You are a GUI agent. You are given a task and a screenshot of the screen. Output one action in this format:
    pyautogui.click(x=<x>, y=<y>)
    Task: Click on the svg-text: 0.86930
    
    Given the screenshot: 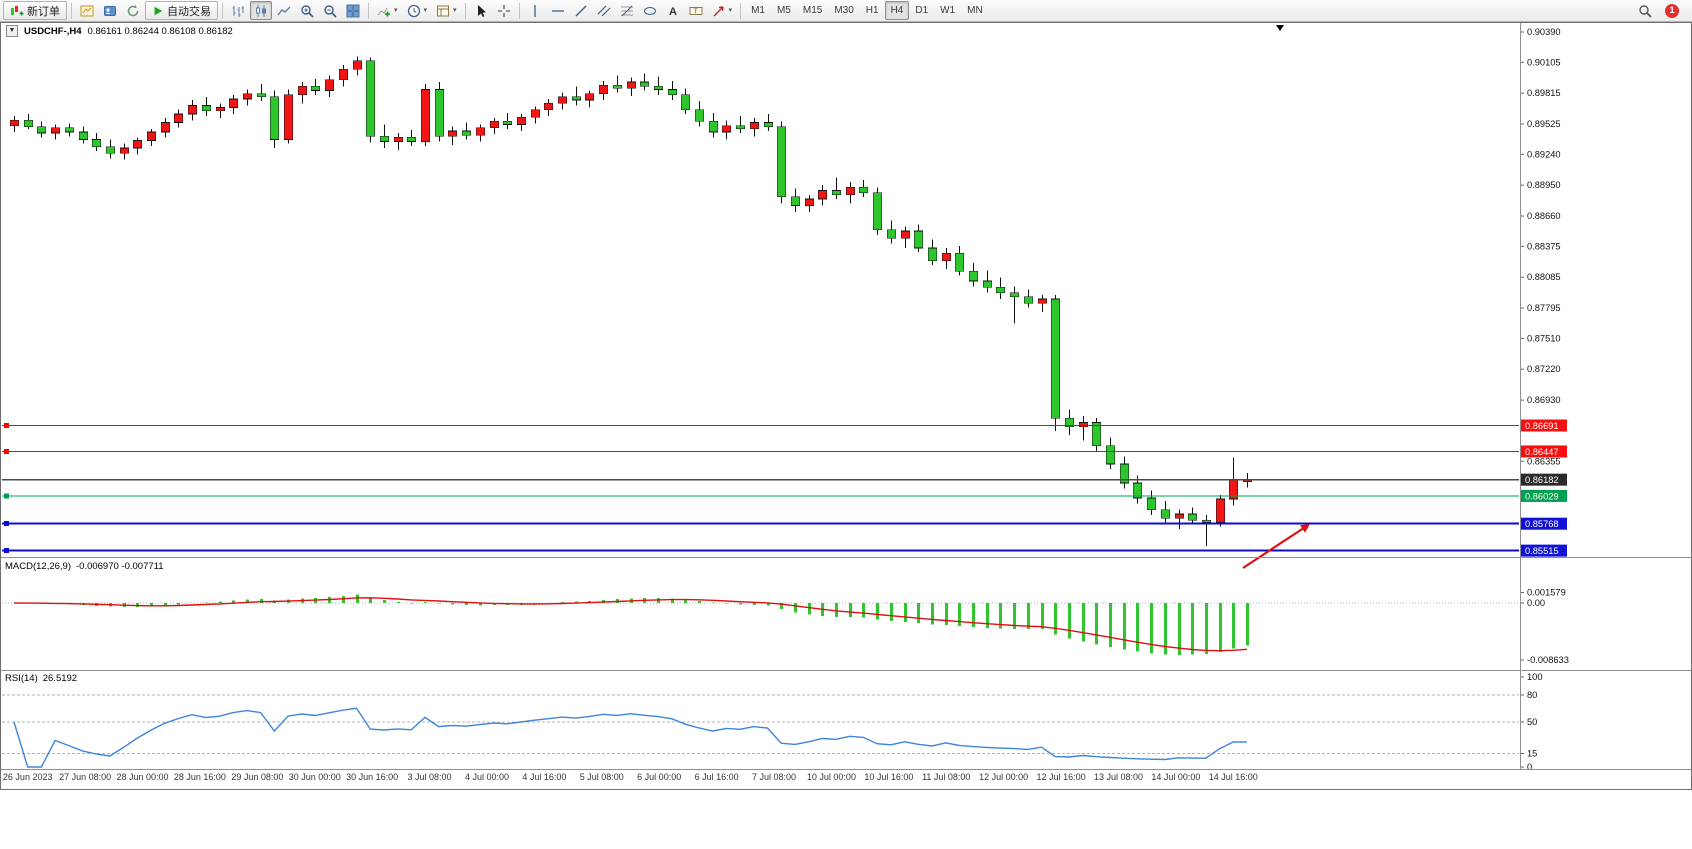 What is the action you would take?
    pyautogui.click(x=1544, y=400)
    